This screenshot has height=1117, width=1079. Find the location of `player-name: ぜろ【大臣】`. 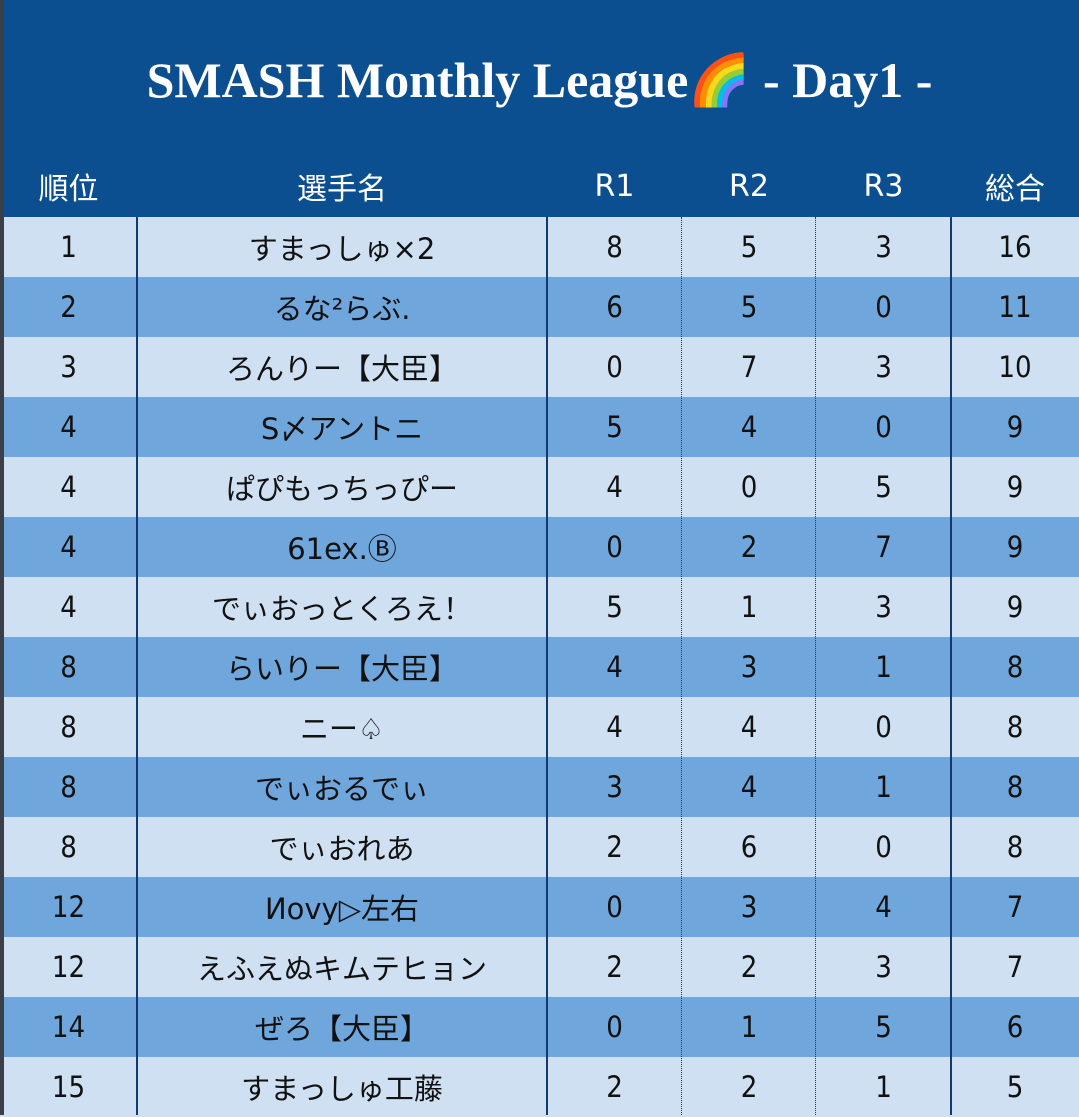

player-name: ぜろ【大臣】 is located at coordinates (341, 1029).